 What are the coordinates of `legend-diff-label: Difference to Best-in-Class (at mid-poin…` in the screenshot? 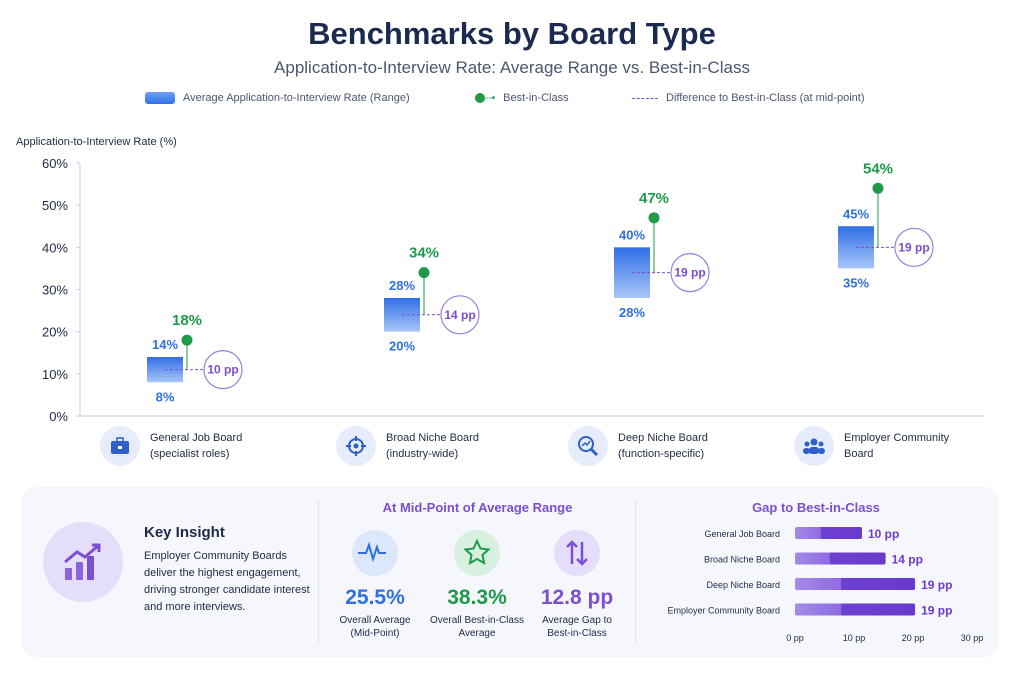 It's located at (765, 98).